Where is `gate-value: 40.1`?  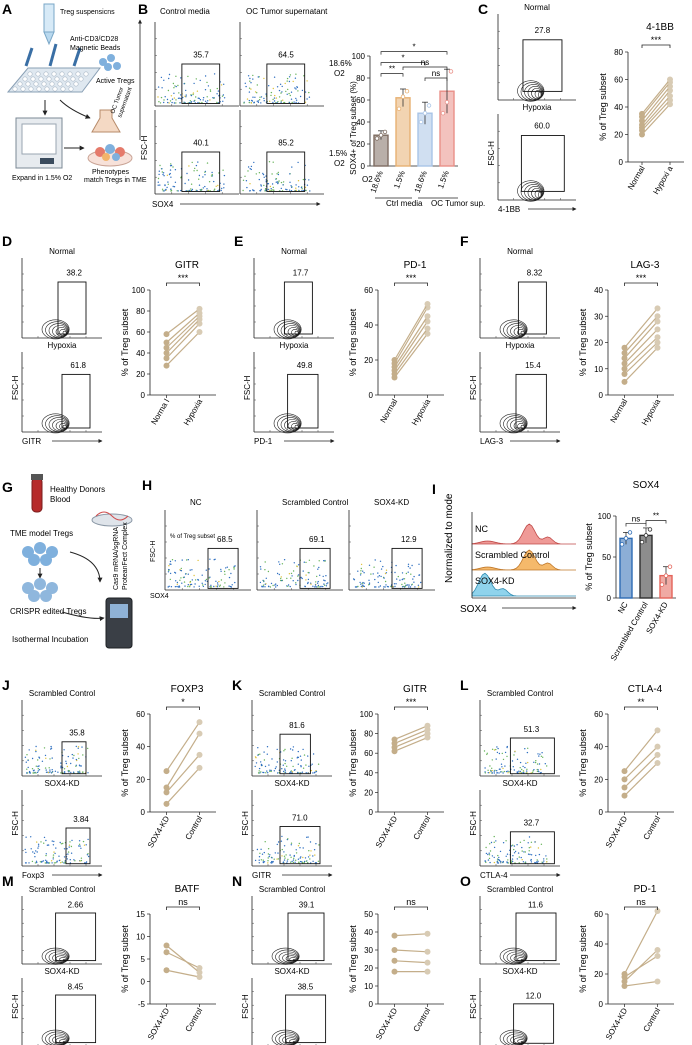
gate-value: 40.1 is located at coordinates (201, 142).